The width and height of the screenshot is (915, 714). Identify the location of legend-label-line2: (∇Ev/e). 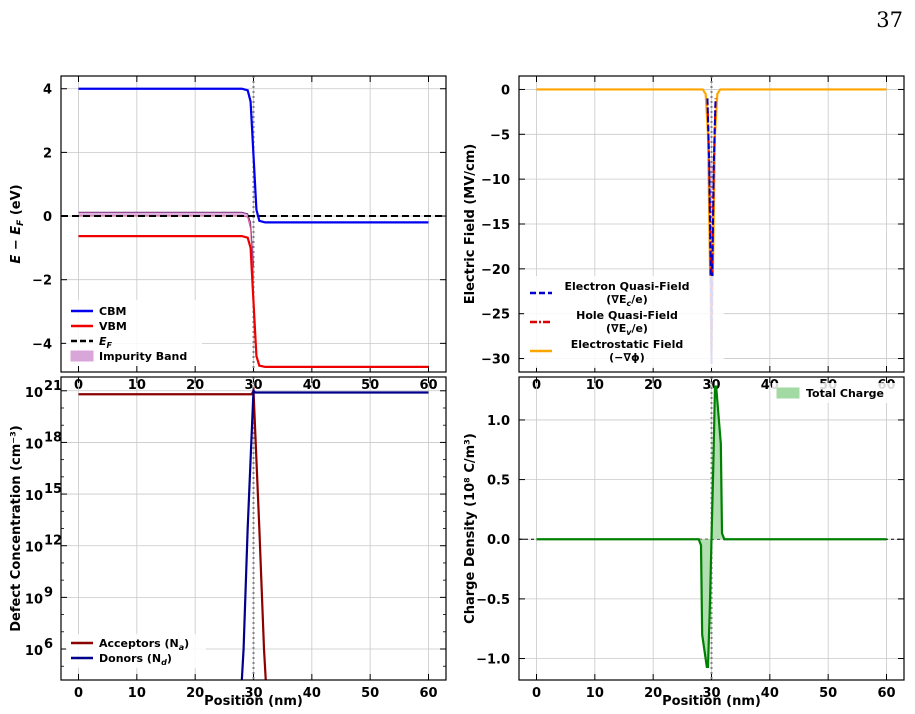
(627, 329).